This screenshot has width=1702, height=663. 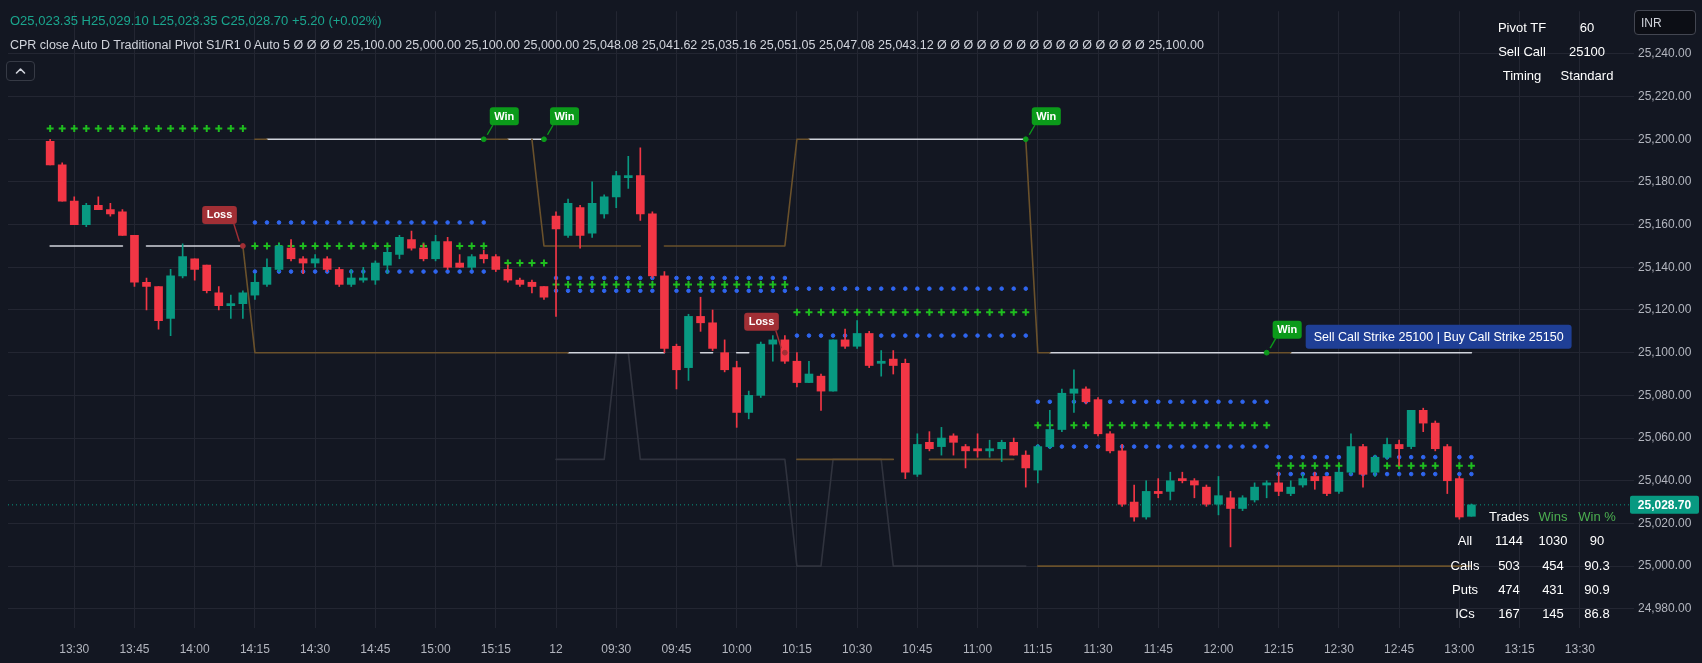 What do you see at coordinates (1665, 351) in the screenshot?
I see `y-tick-label: 25,100.00` at bounding box center [1665, 351].